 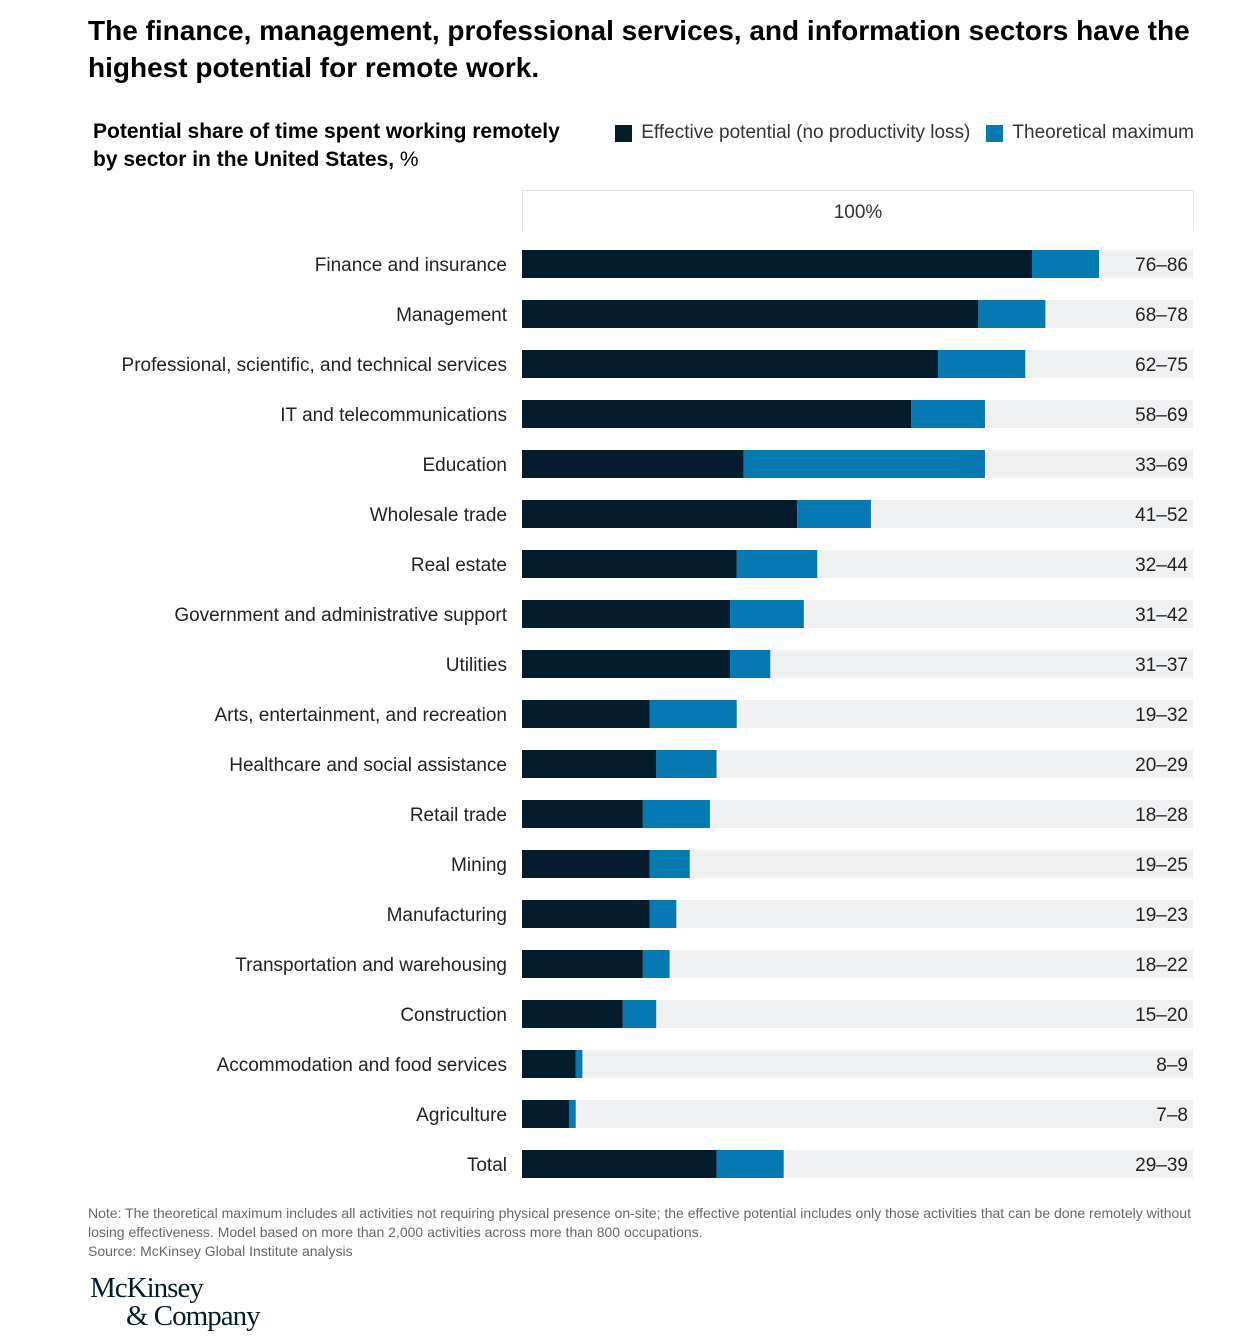 I want to click on data-label: 18–28, so click(x=1161, y=815).